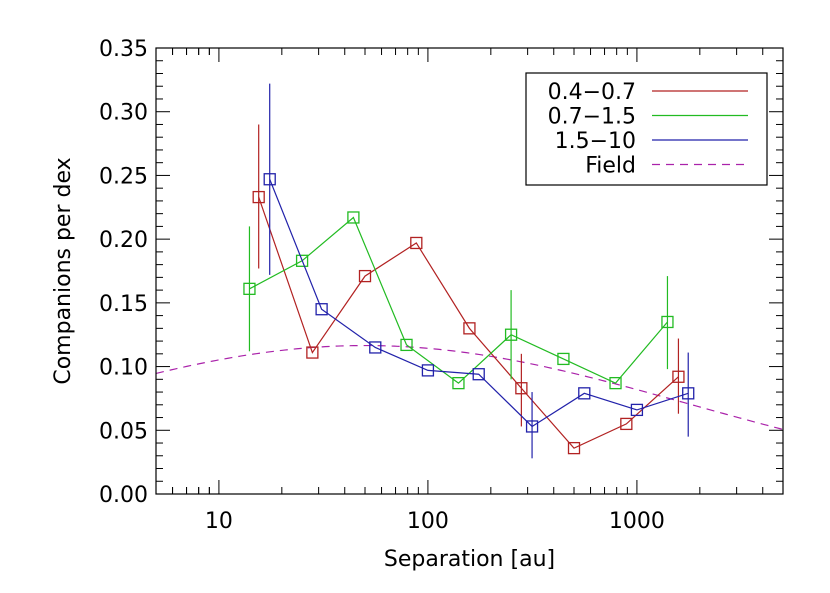 Image resolution: width=830 pixels, height=593 pixels. I want to click on y-tick-label: 0.05, so click(123, 431).